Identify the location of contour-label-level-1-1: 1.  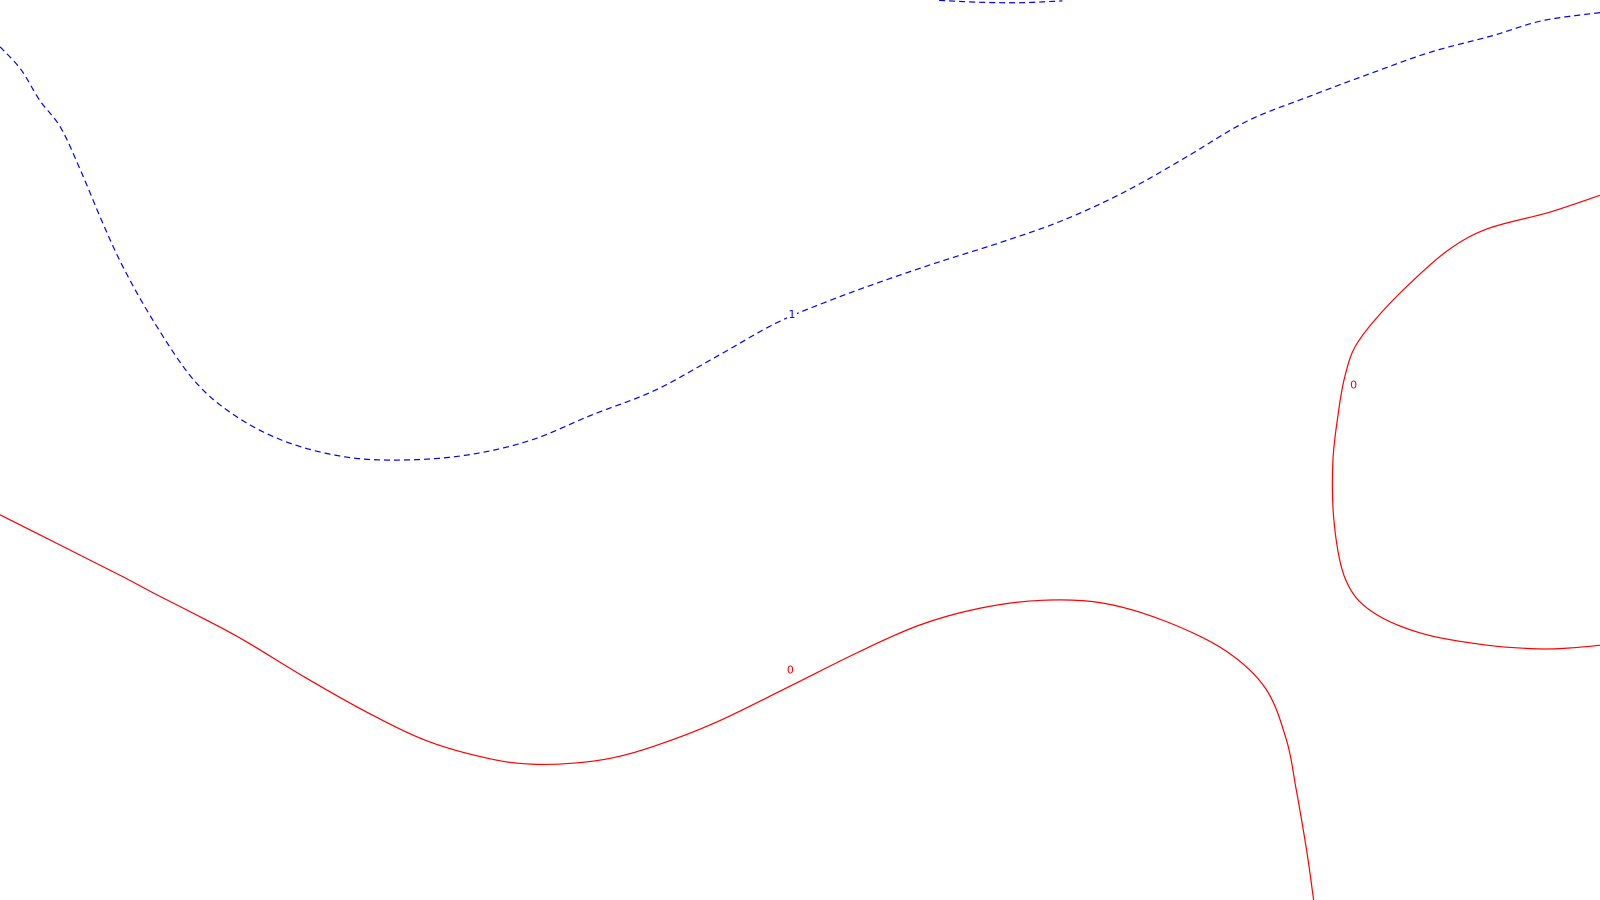
(792, 314).